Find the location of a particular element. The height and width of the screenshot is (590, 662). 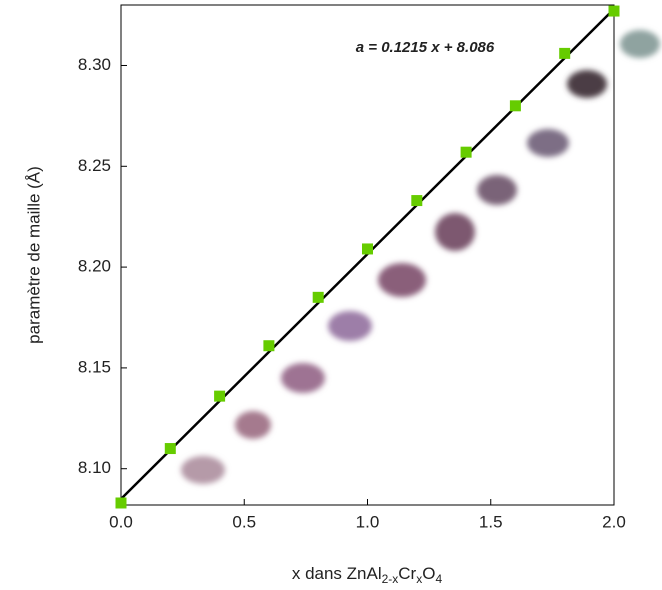

x-tick-label: 0.5 is located at coordinates (244, 521).